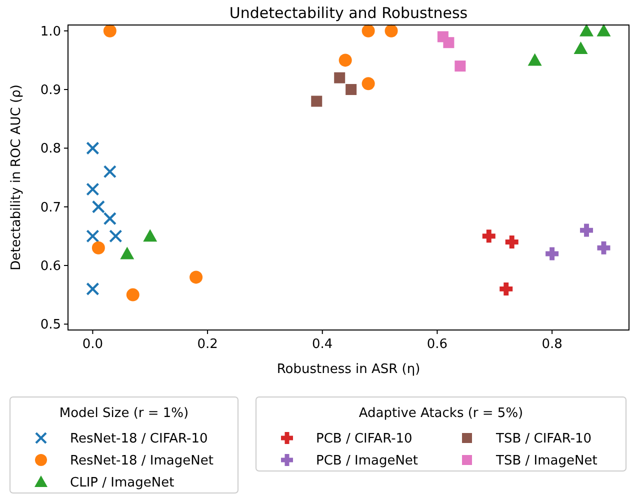  What do you see at coordinates (50, 32) in the screenshot?
I see `y-tick-label: 1.0` at bounding box center [50, 32].